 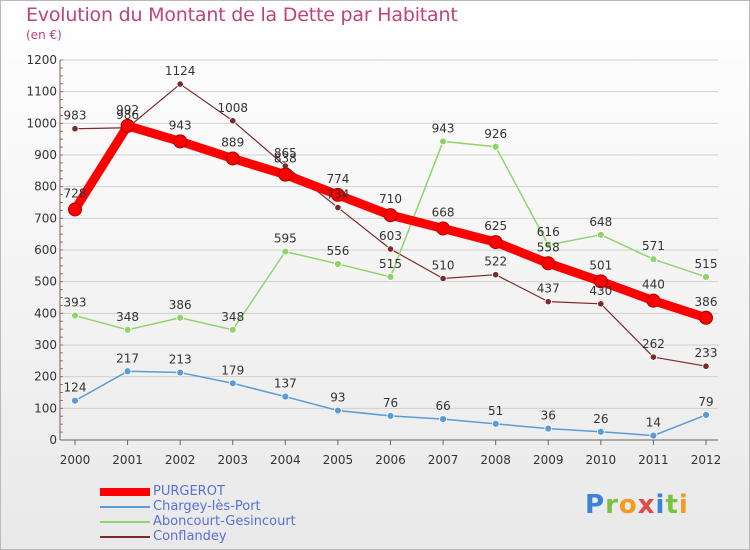 I want to click on data-label-purgerot: 668, so click(x=443, y=212).